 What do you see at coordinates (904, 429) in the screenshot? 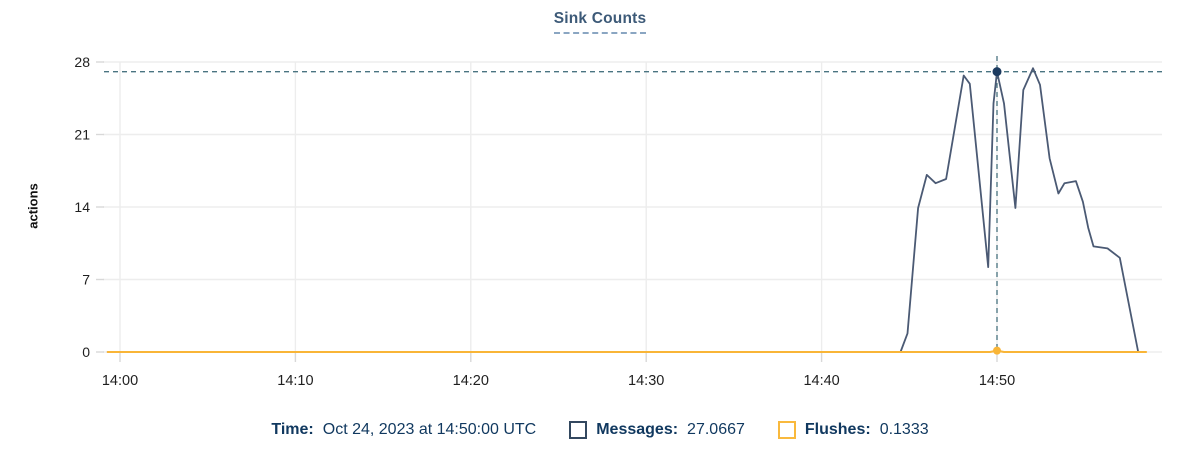
I see `flushes-value: 0.1333` at bounding box center [904, 429].